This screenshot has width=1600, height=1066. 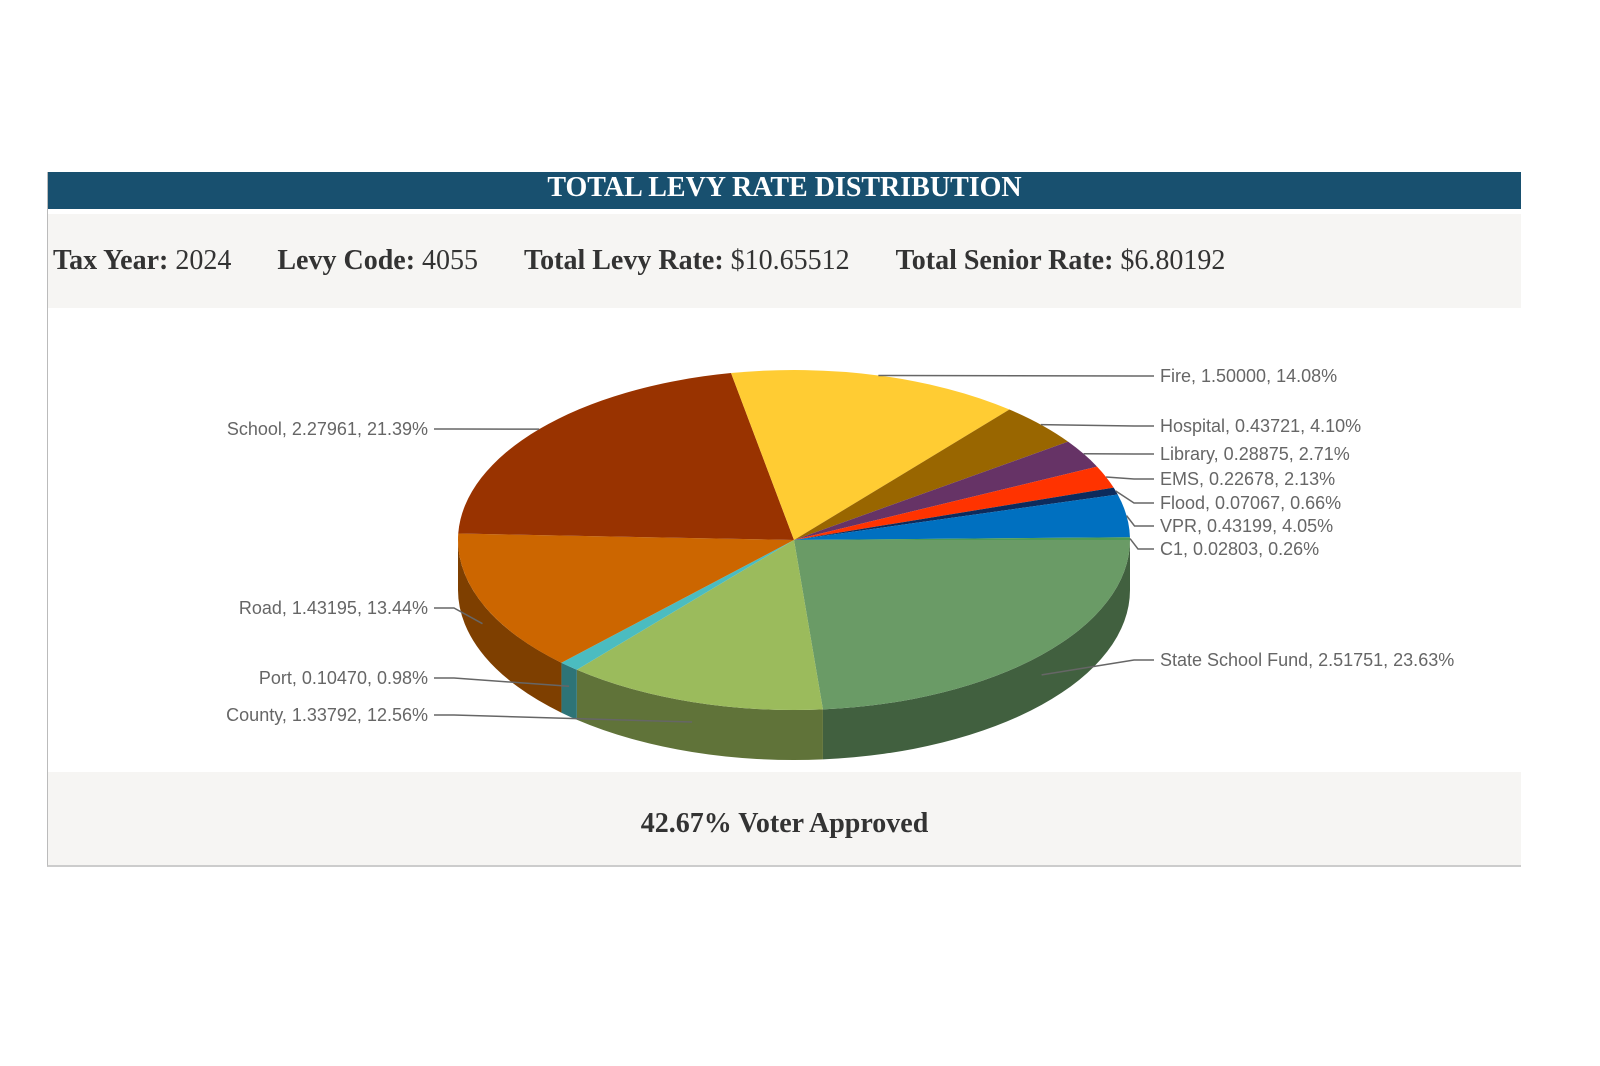 I want to click on slice-label: School, 2.27961, 21.39%, so click(x=327, y=429).